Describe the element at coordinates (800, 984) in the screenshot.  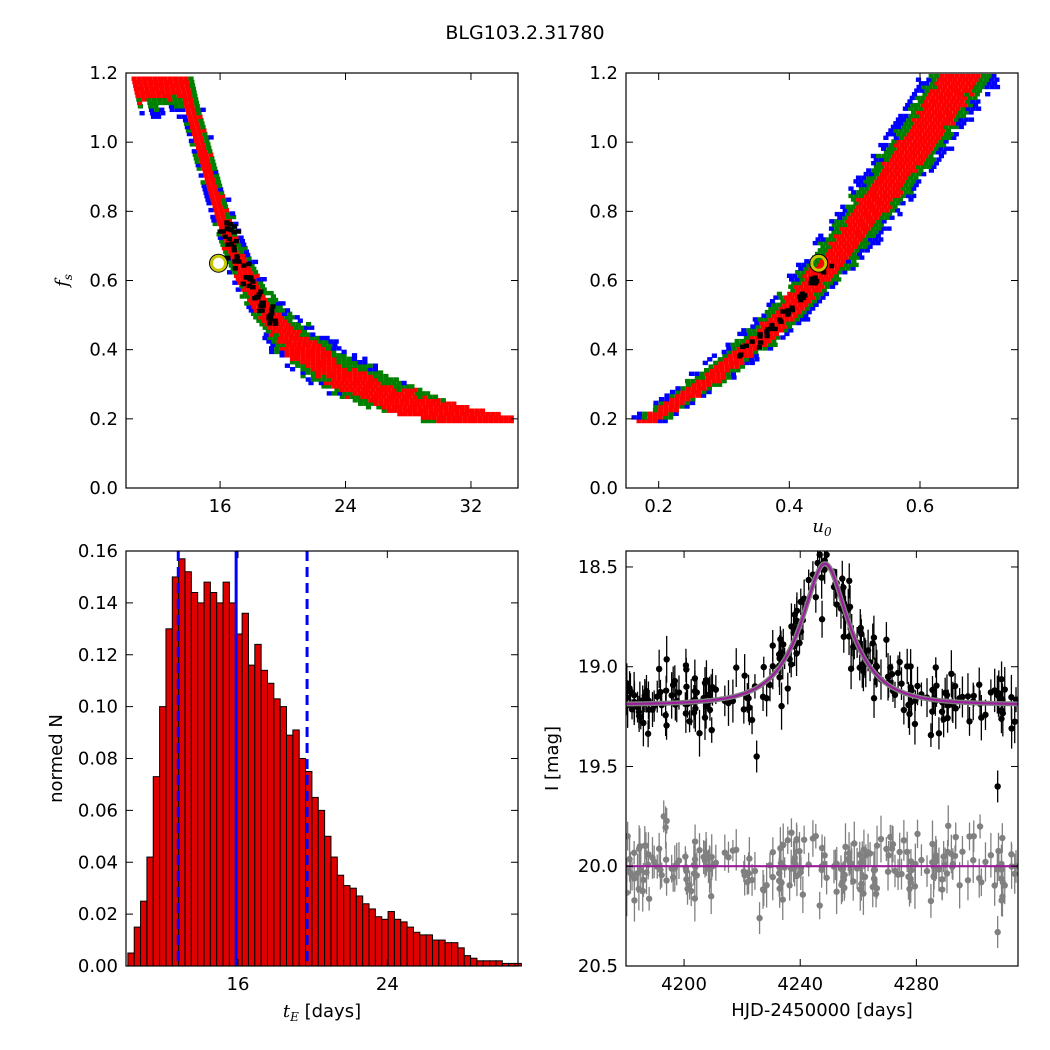
I see `p4-xtick-label: 4240` at that location.